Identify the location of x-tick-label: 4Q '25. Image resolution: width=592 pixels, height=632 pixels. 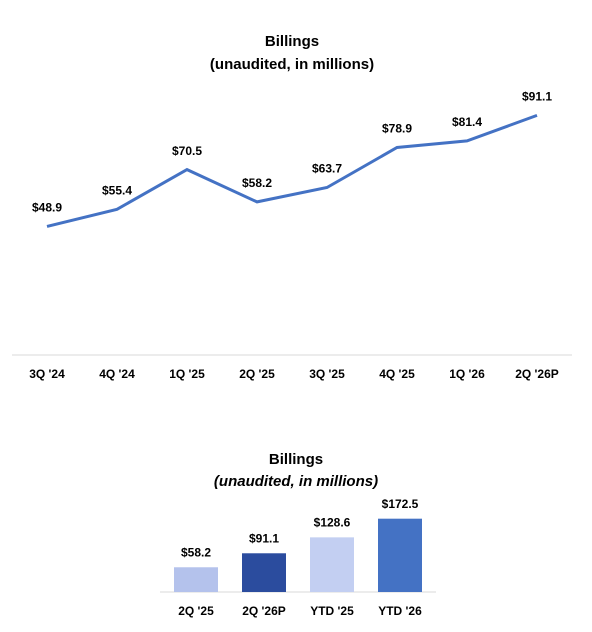
(397, 374).